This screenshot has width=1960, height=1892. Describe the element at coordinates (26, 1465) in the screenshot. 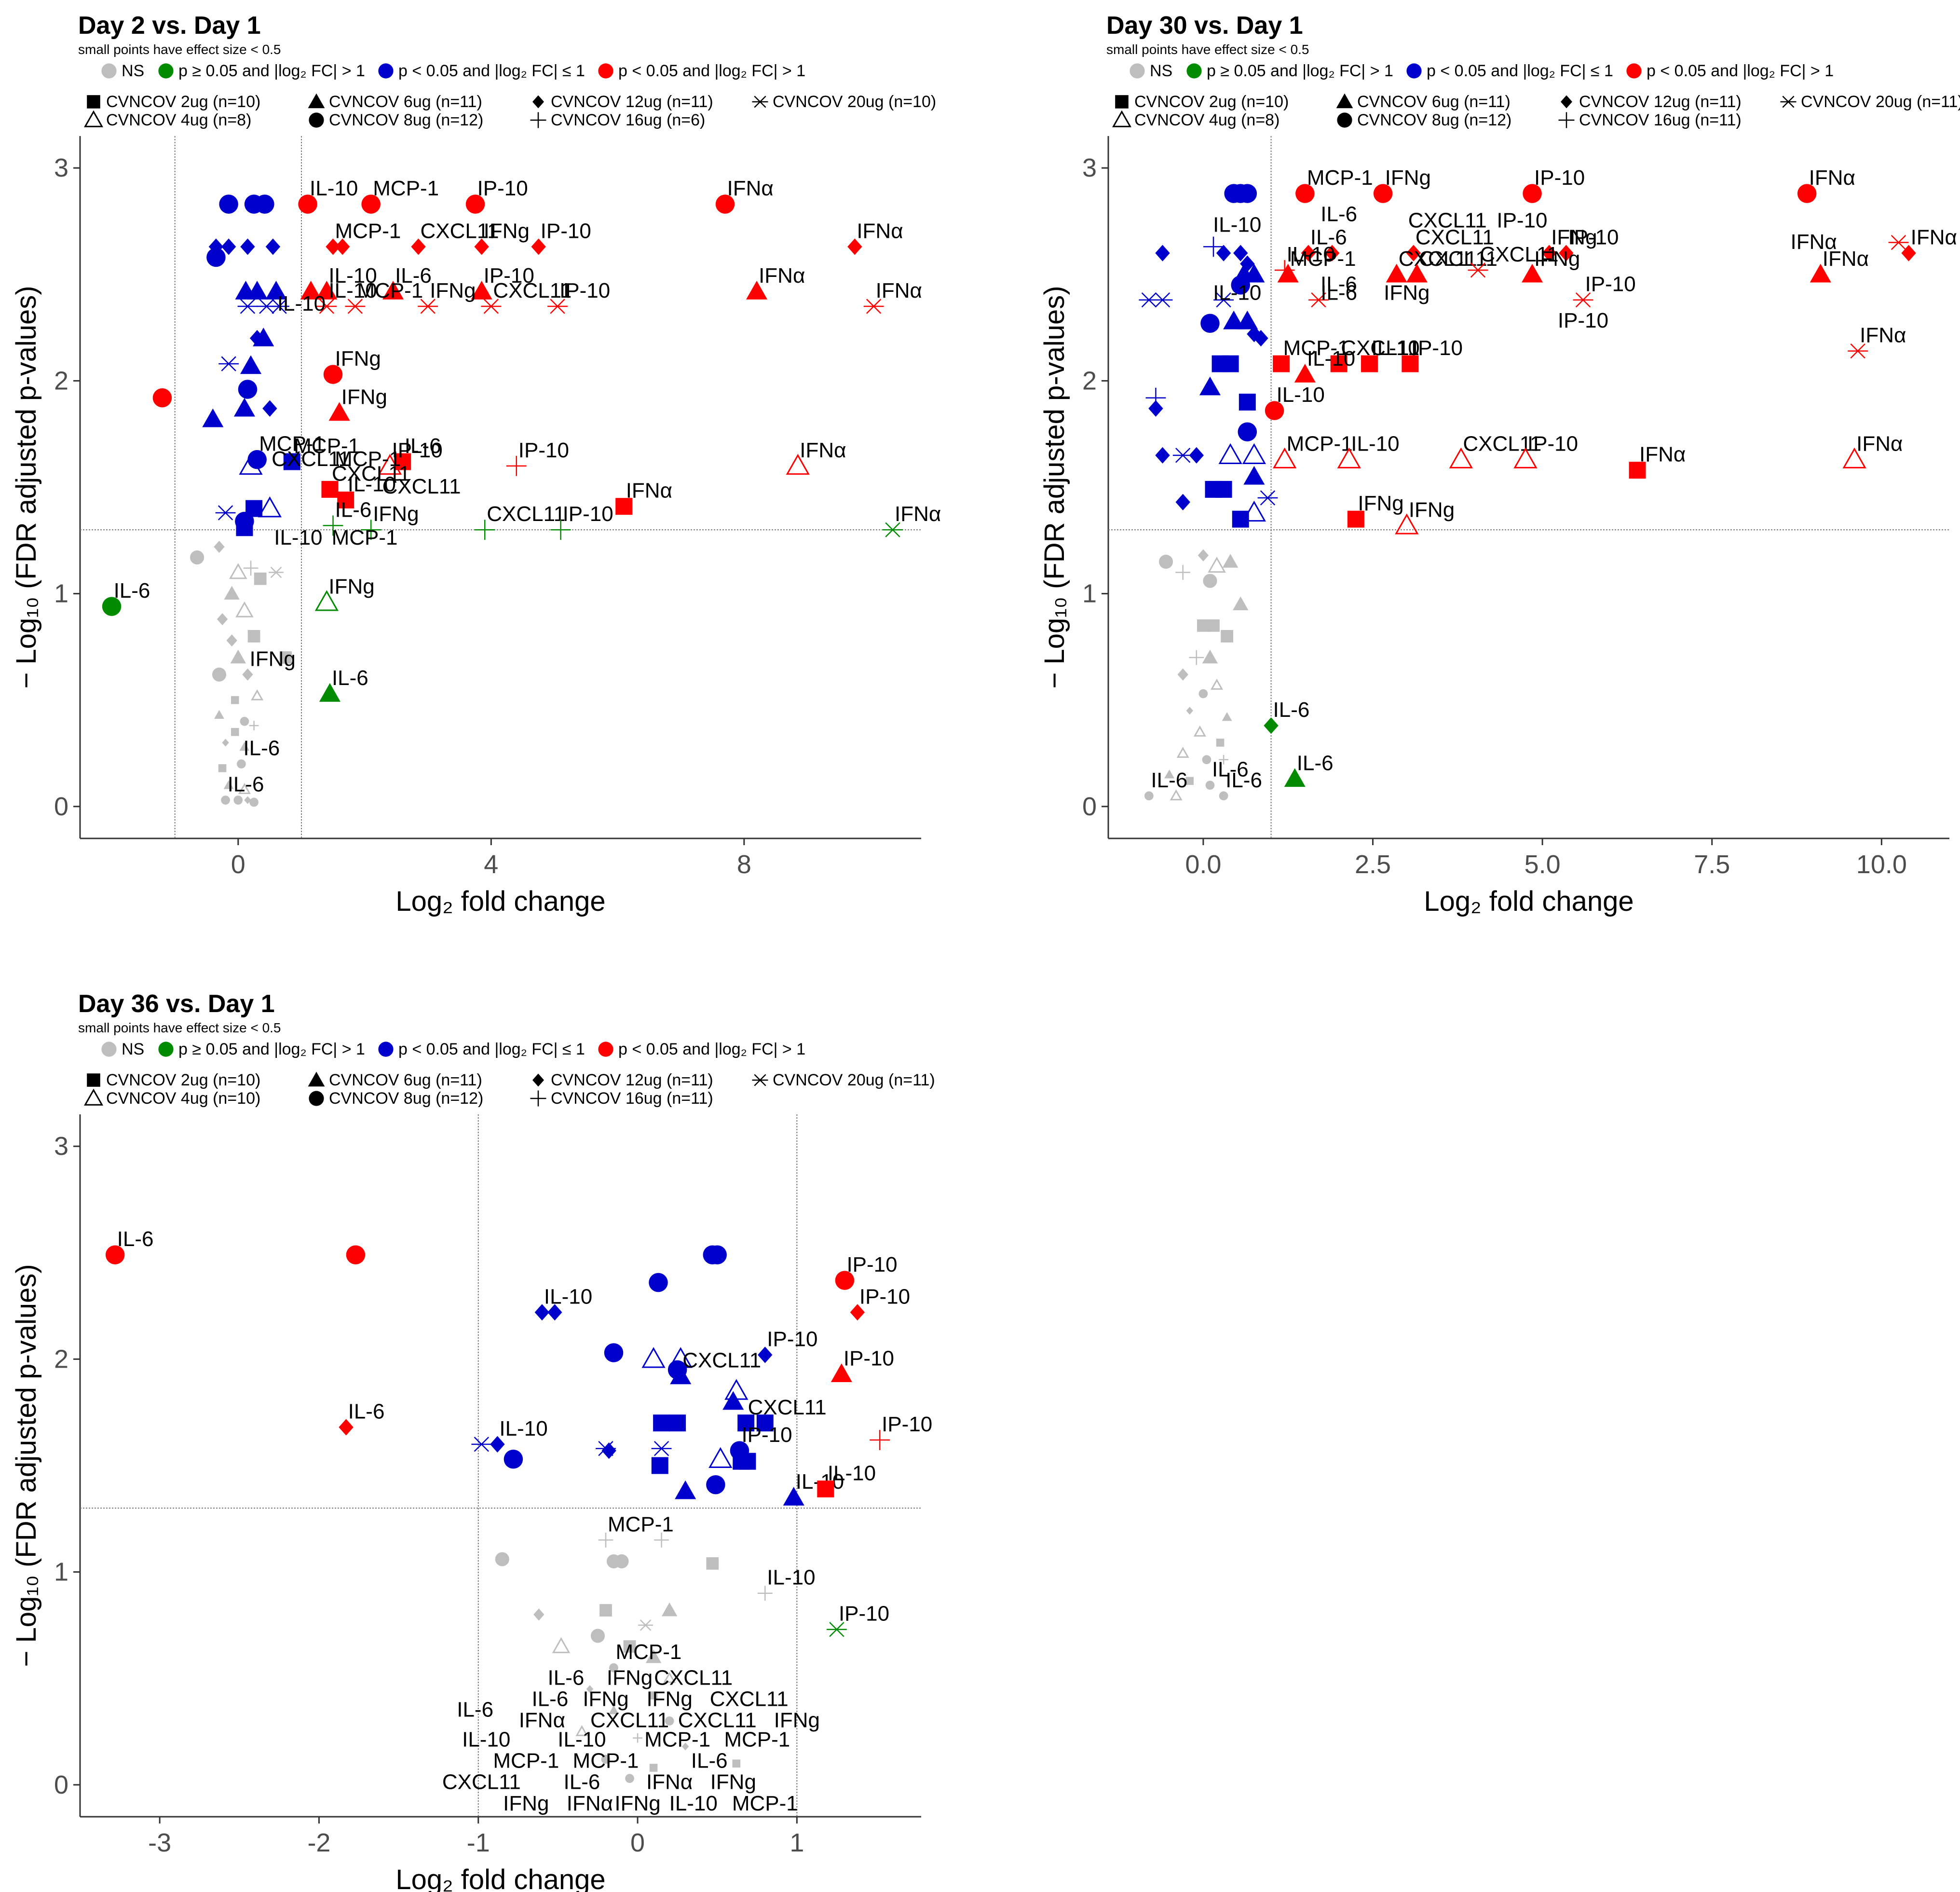

I see `y-axis-title: − Log₁₀ (FDR adjusted p-values)` at that location.